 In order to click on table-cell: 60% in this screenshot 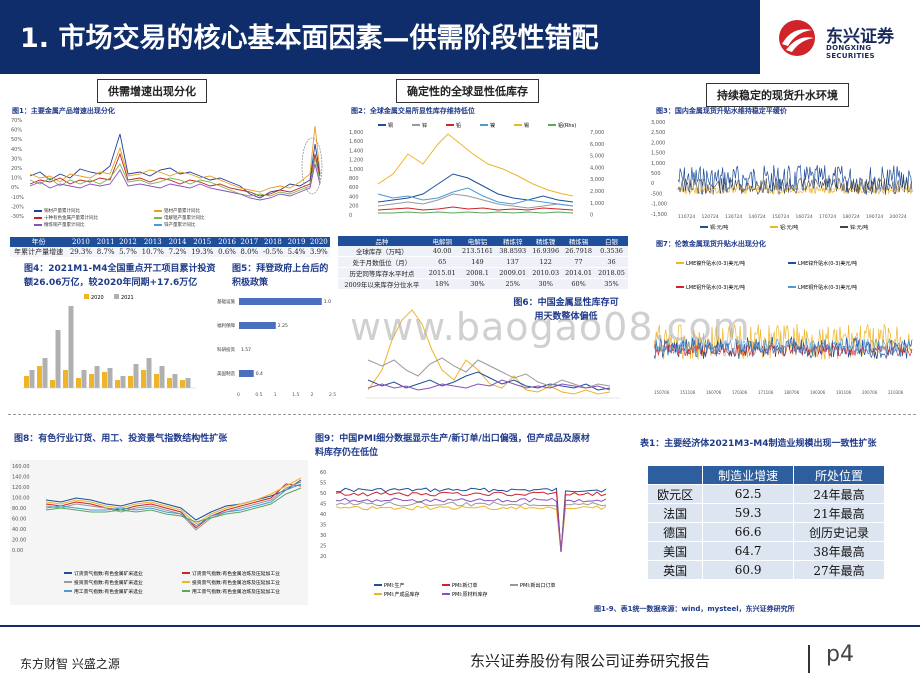, I will do `click(579, 284)`.